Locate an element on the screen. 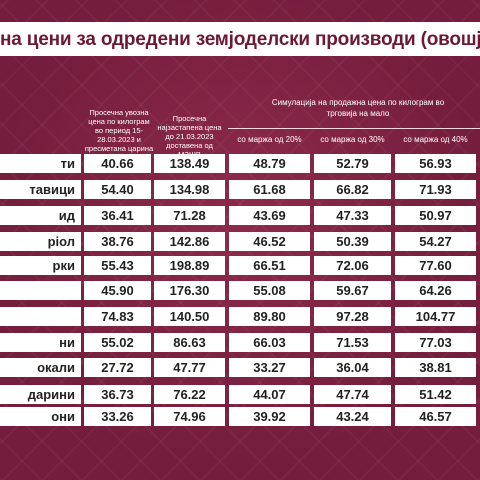  product-name: тавици is located at coordinates (52, 189).